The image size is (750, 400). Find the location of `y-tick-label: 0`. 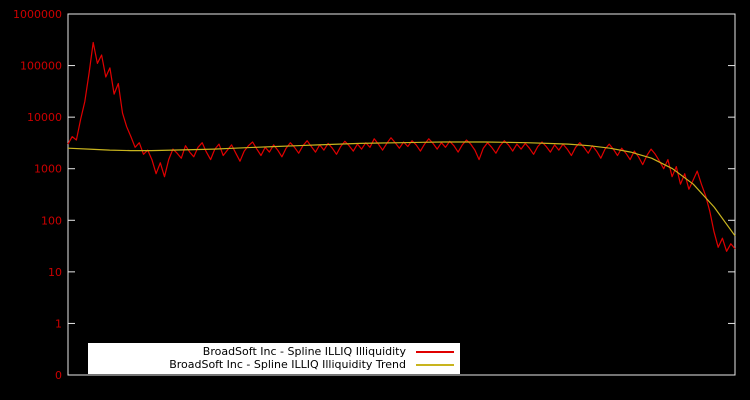

y-tick-label: 0 is located at coordinates (58, 375).